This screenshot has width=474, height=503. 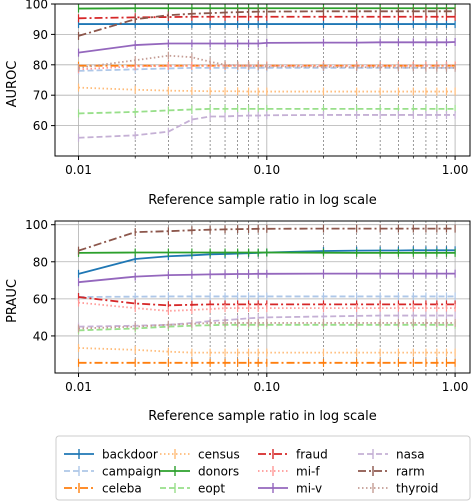 What do you see at coordinates (131, 472) in the screenshot?
I see `legend-label-campaign: campaign` at bounding box center [131, 472].